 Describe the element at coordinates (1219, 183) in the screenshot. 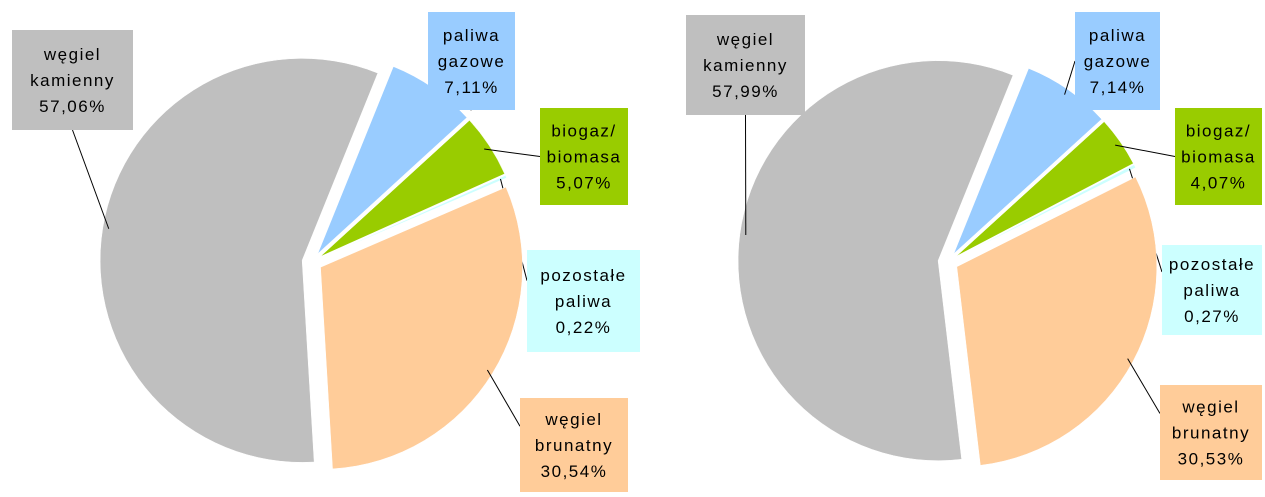

I see `value-label: 4,07%` at that location.